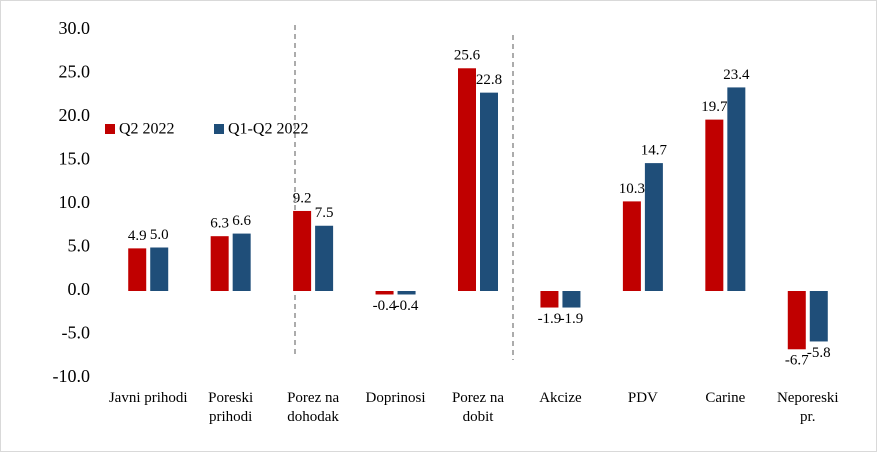 The width and height of the screenshot is (877, 452). What do you see at coordinates (75, 202) in the screenshot?
I see `y-tick-label: 10.0` at bounding box center [75, 202].